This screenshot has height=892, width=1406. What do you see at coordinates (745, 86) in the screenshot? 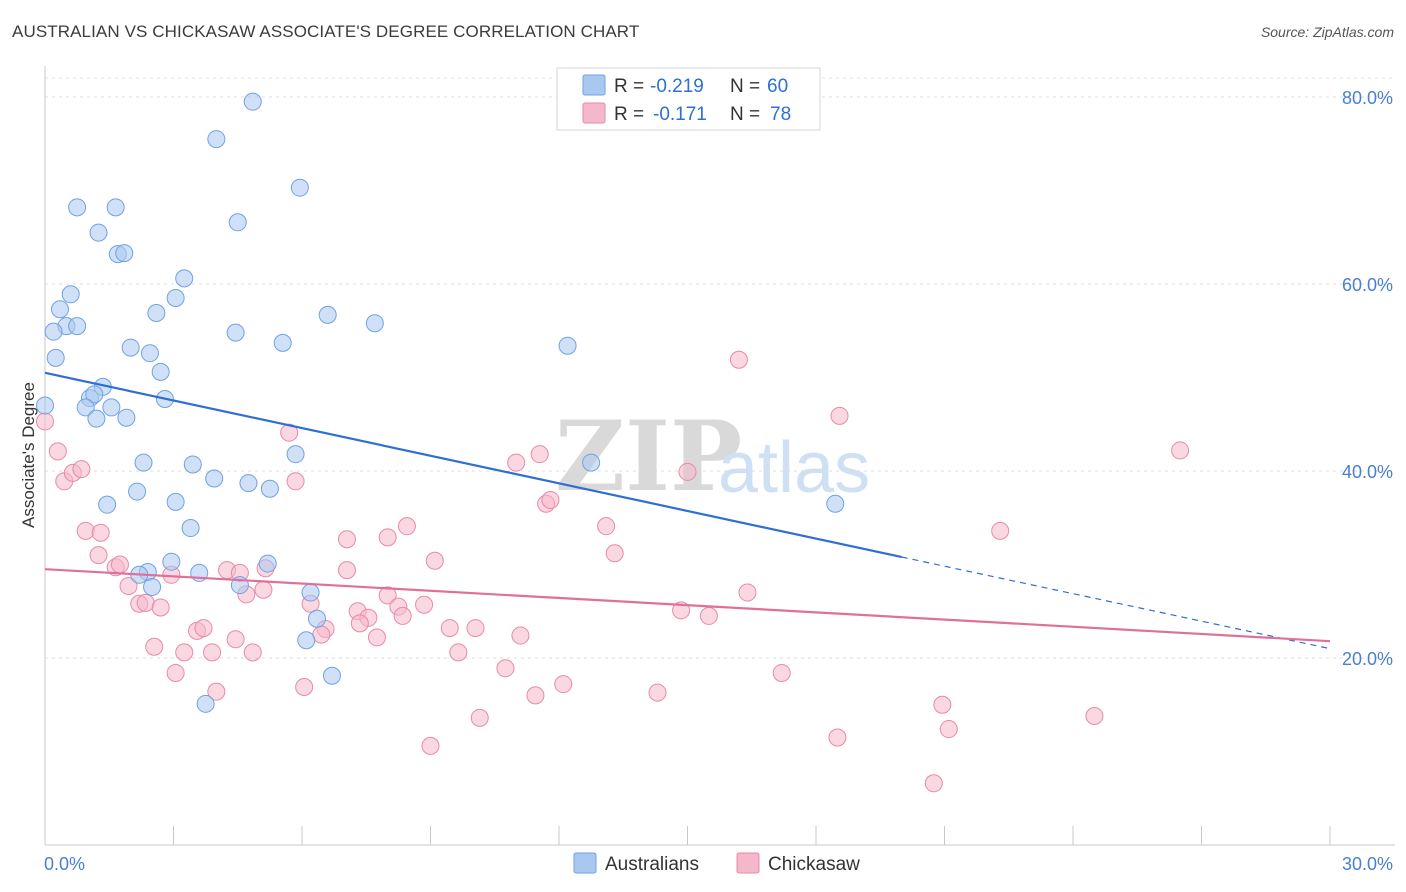
I see `legend-n-label-1: N =` at bounding box center [745, 86].